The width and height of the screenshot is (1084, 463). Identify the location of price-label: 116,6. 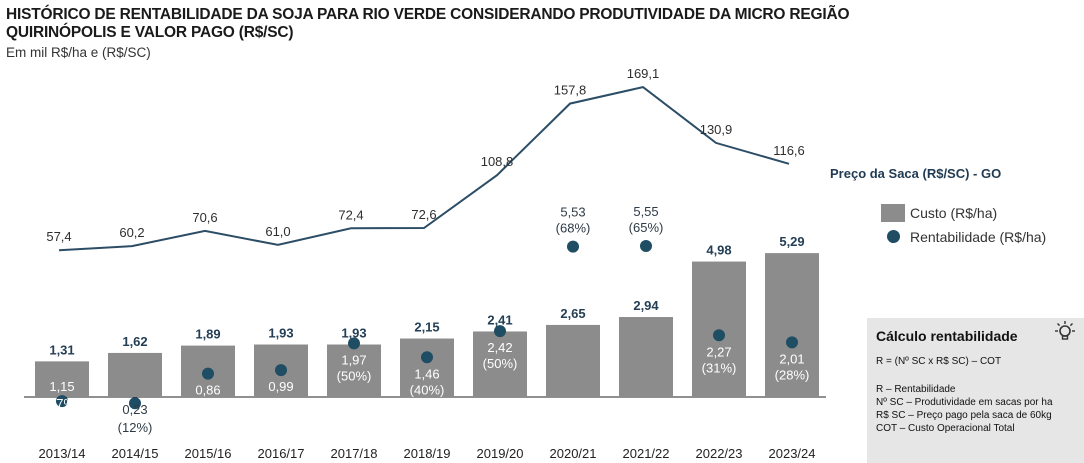
(789, 150).